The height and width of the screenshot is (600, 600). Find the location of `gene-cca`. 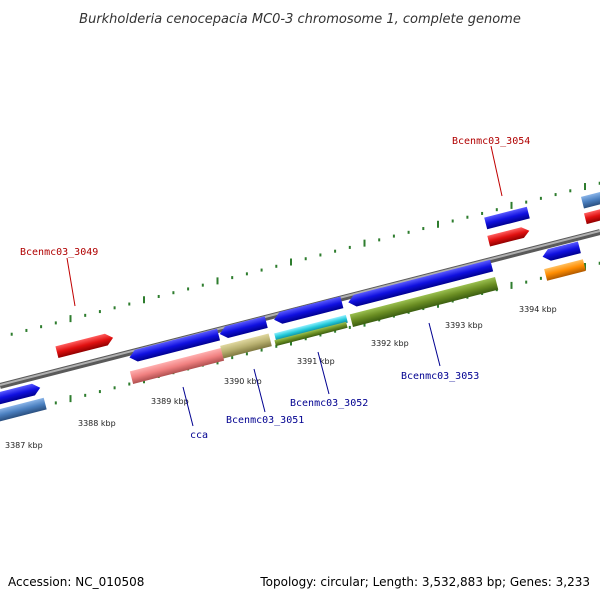

gene-cca is located at coordinates (177, 366).